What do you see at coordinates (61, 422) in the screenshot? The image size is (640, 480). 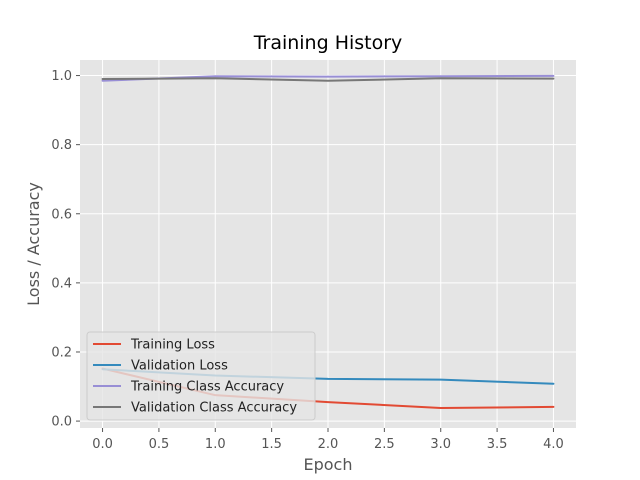 I see `y-tick-label: 0.0` at bounding box center [61, 422].